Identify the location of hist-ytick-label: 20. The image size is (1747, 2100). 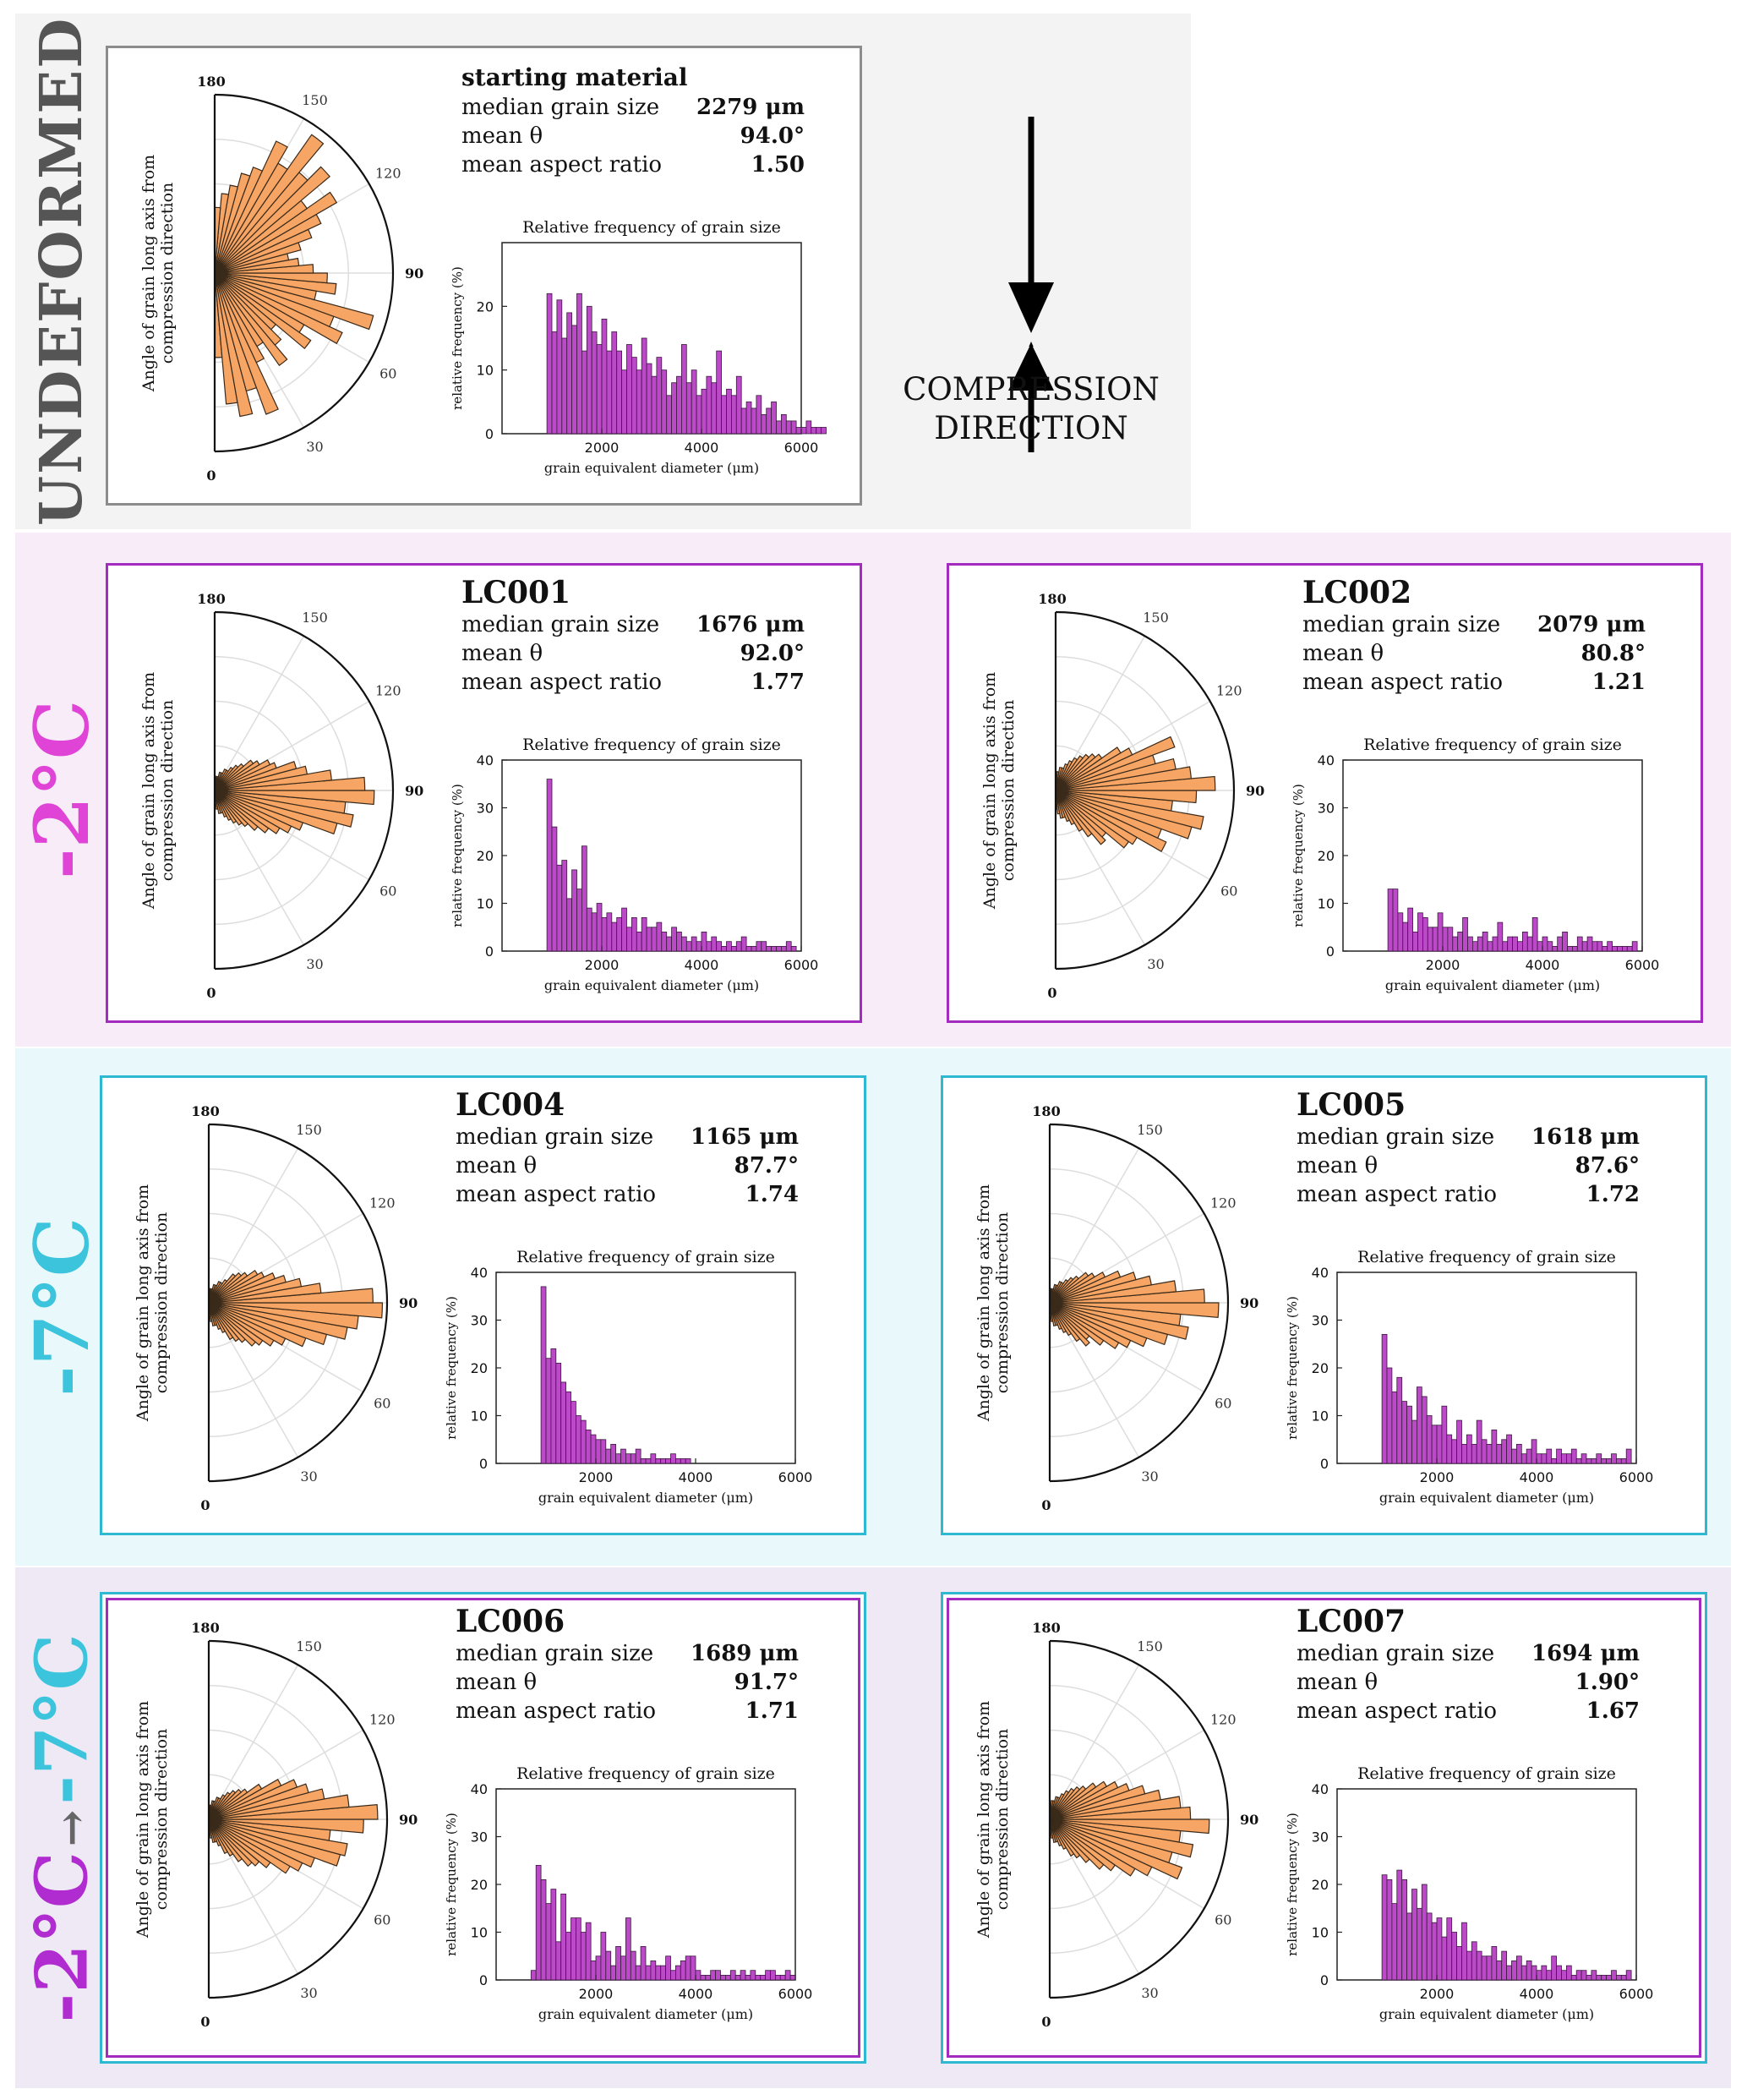
(480, 1368).